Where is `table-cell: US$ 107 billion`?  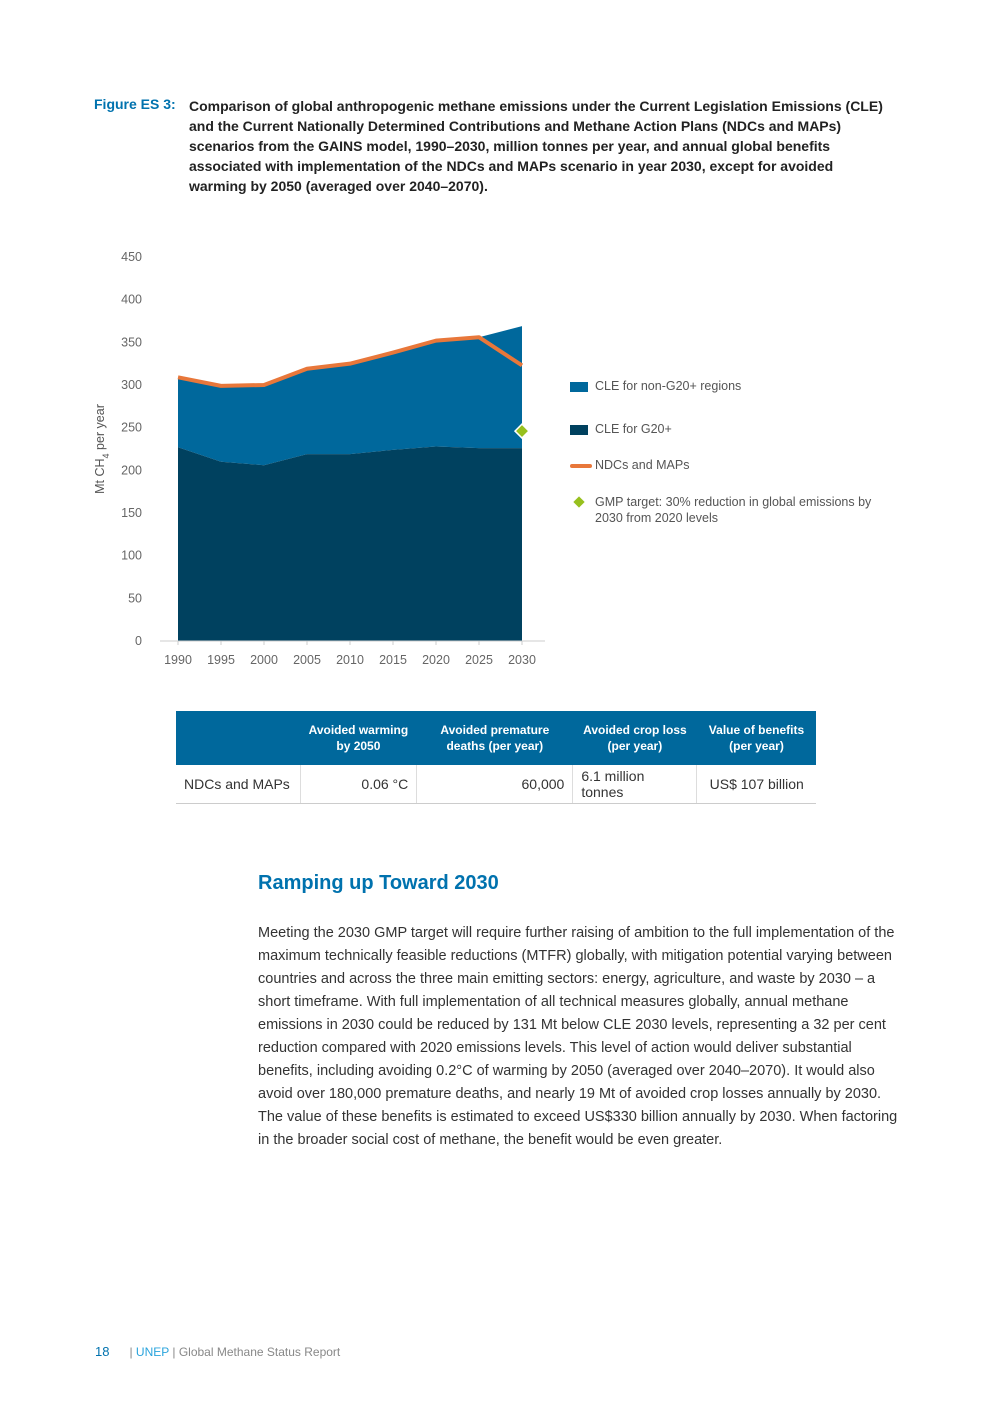
table-cell: US$ 107 billion is located at coordinates (756, 784).